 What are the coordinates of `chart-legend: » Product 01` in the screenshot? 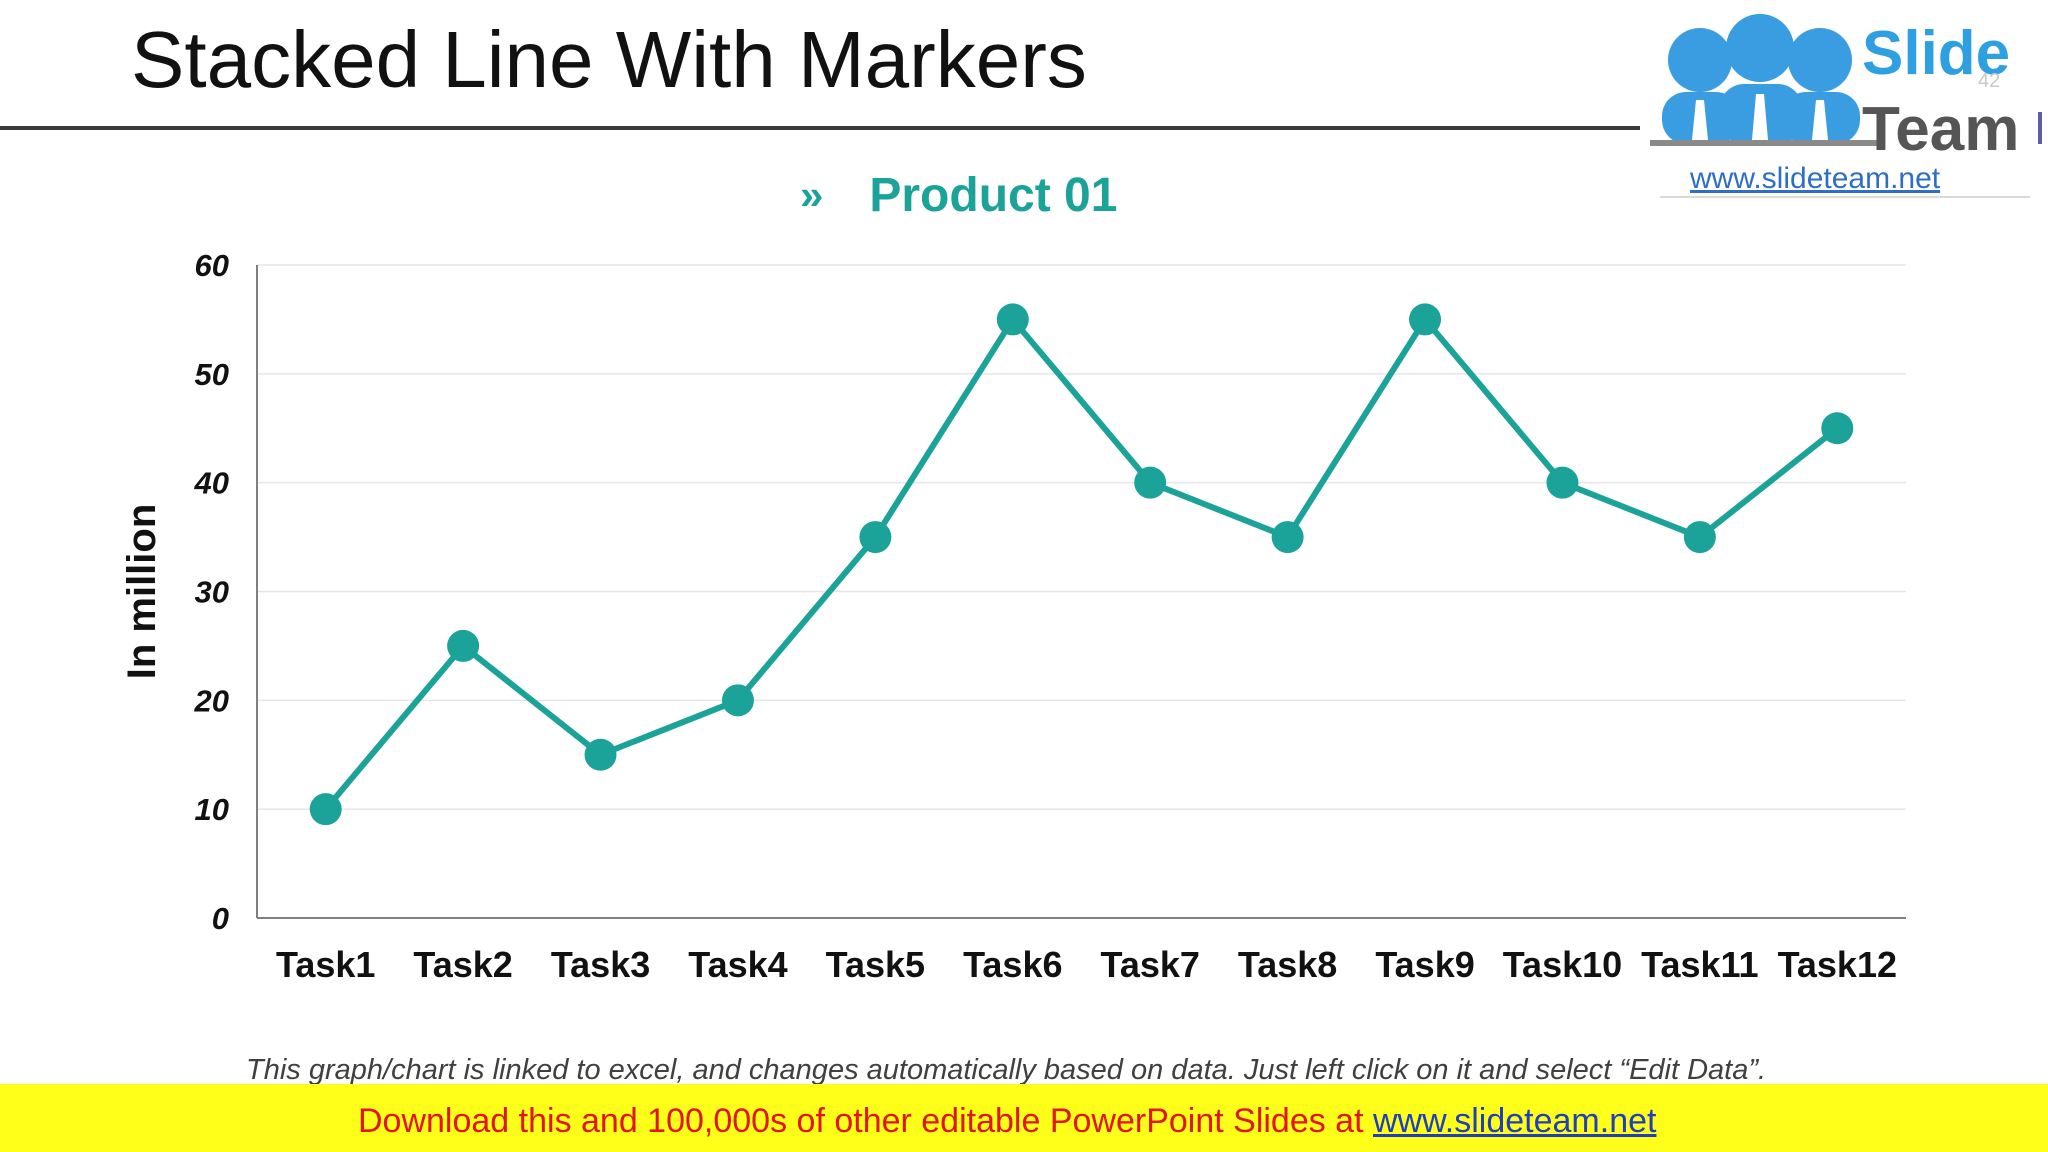 It's located at (958, 195).